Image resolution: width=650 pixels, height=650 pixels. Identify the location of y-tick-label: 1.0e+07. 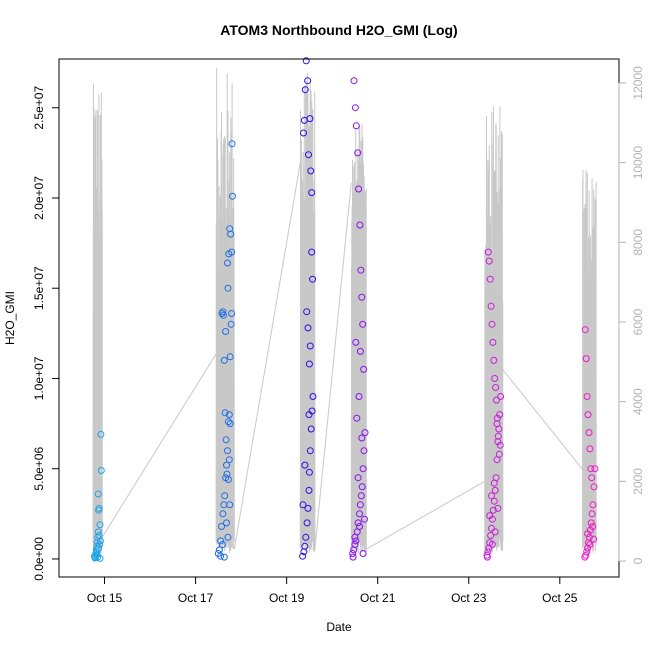
(39, 378).